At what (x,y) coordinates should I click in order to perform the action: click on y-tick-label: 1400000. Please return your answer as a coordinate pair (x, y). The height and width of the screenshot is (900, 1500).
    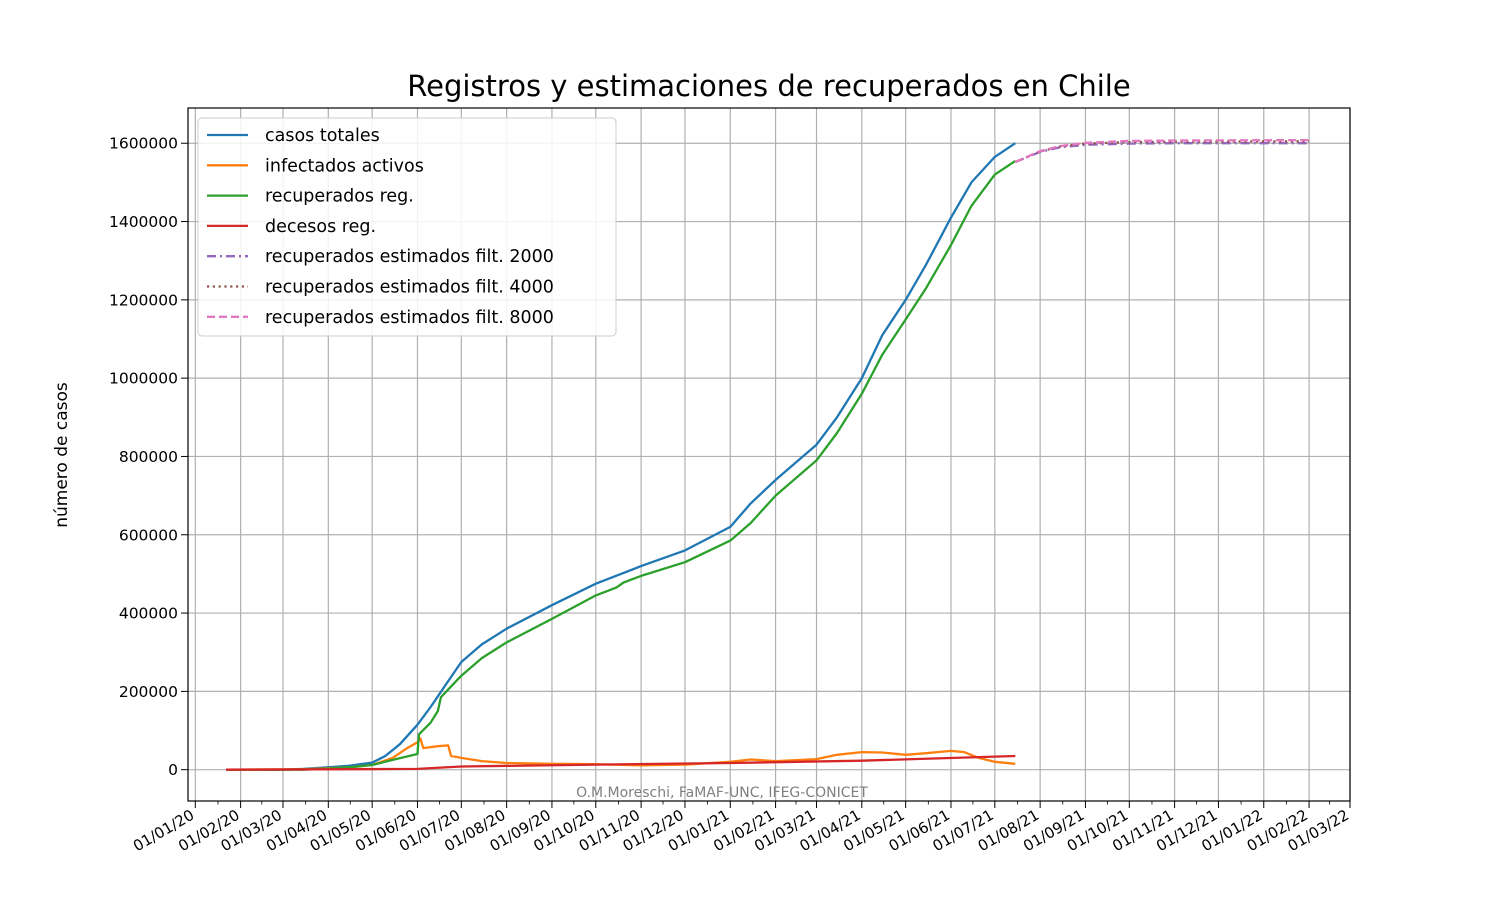
    Looking at the image, I should click on (143, 222).